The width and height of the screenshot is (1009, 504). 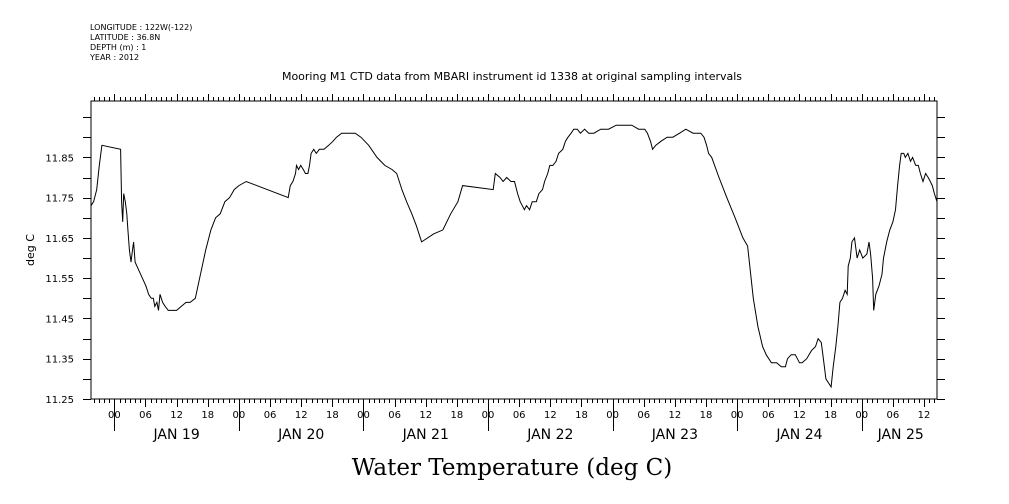 I want to click on x-day-label: JAN 23, so click(x=674, y=435).